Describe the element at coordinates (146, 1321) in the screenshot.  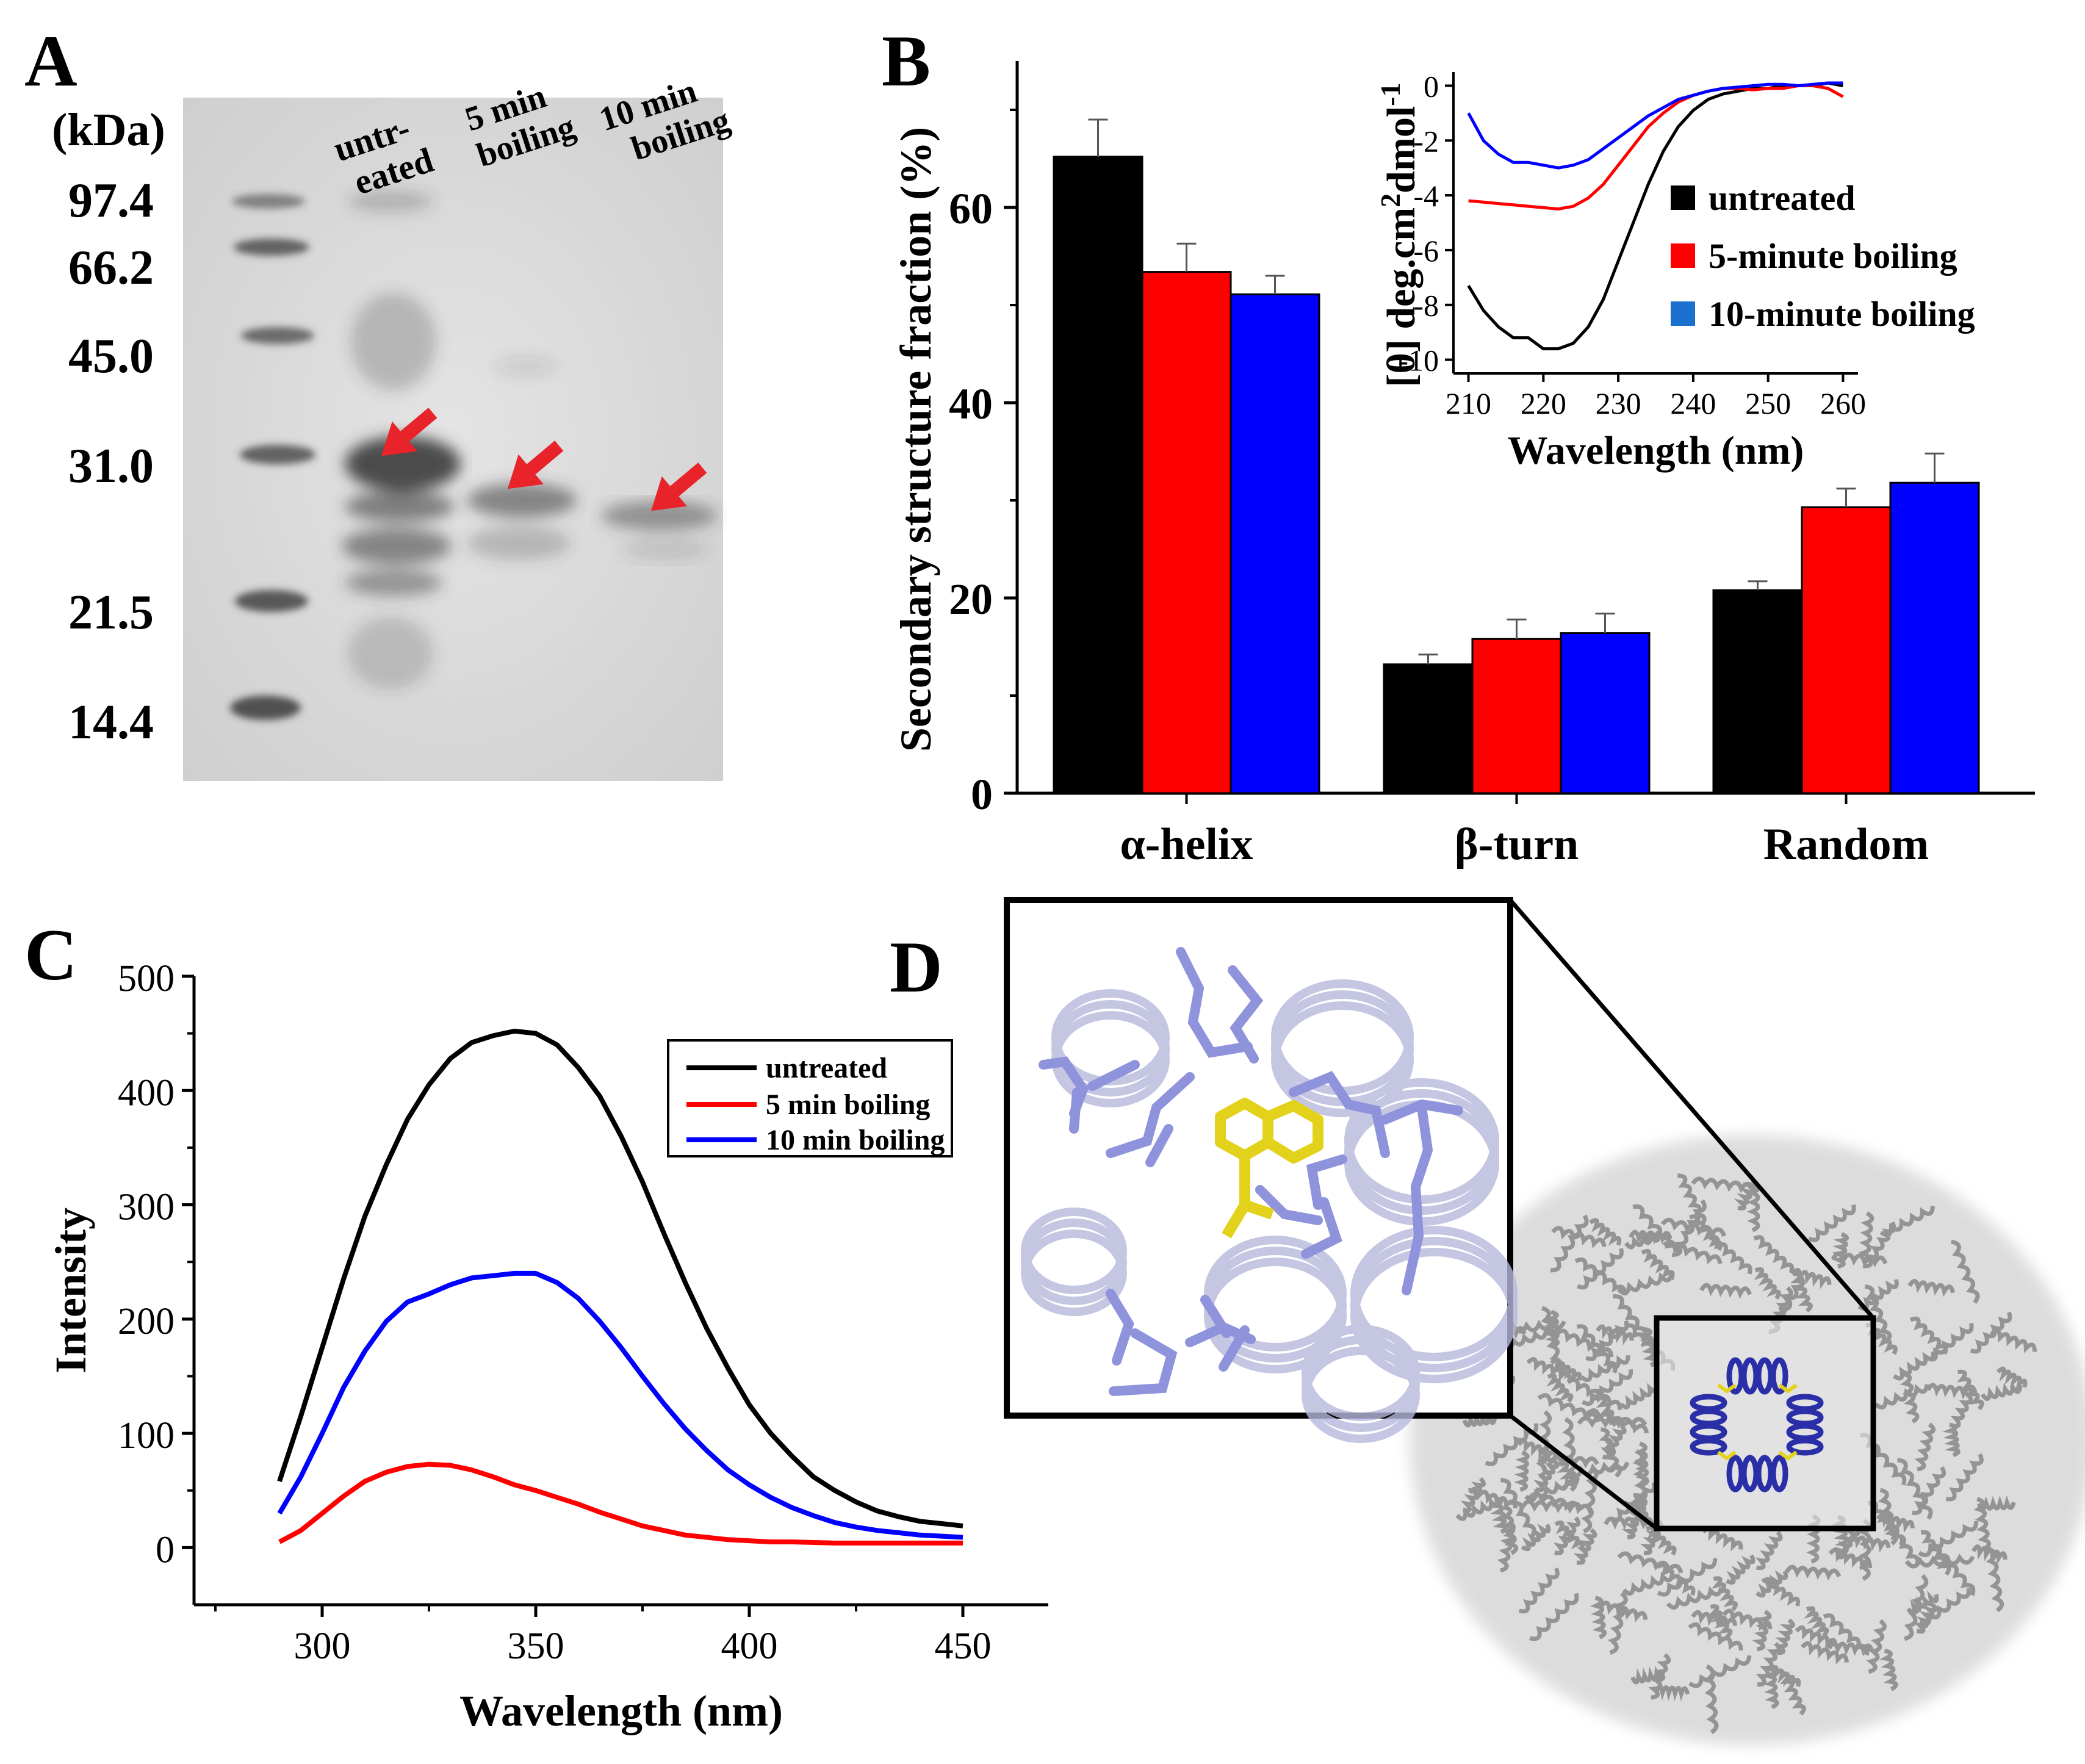
I see `y-tick-label: 200` at that location.